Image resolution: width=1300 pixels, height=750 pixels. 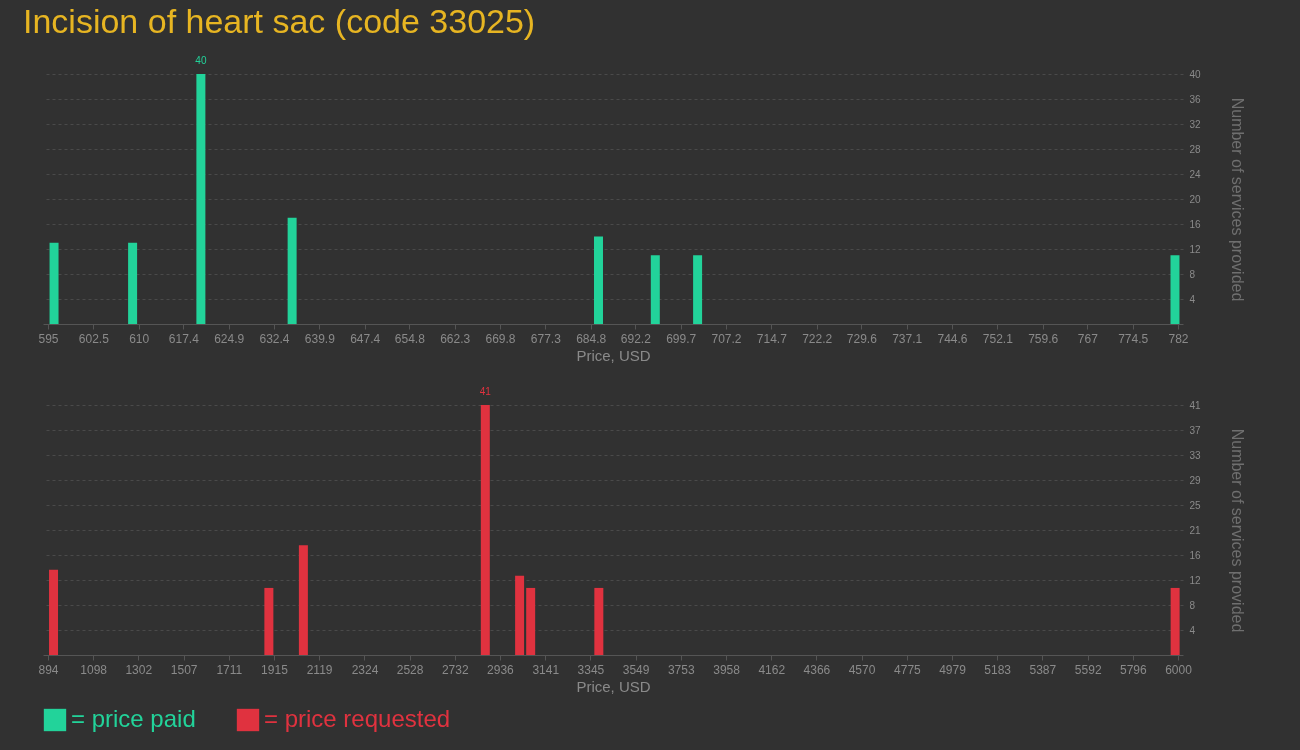 What do you see at coordinates (546, 669) in the screenshot?
I see `x-tick-label: 3141` at bounding box center [546, 669].